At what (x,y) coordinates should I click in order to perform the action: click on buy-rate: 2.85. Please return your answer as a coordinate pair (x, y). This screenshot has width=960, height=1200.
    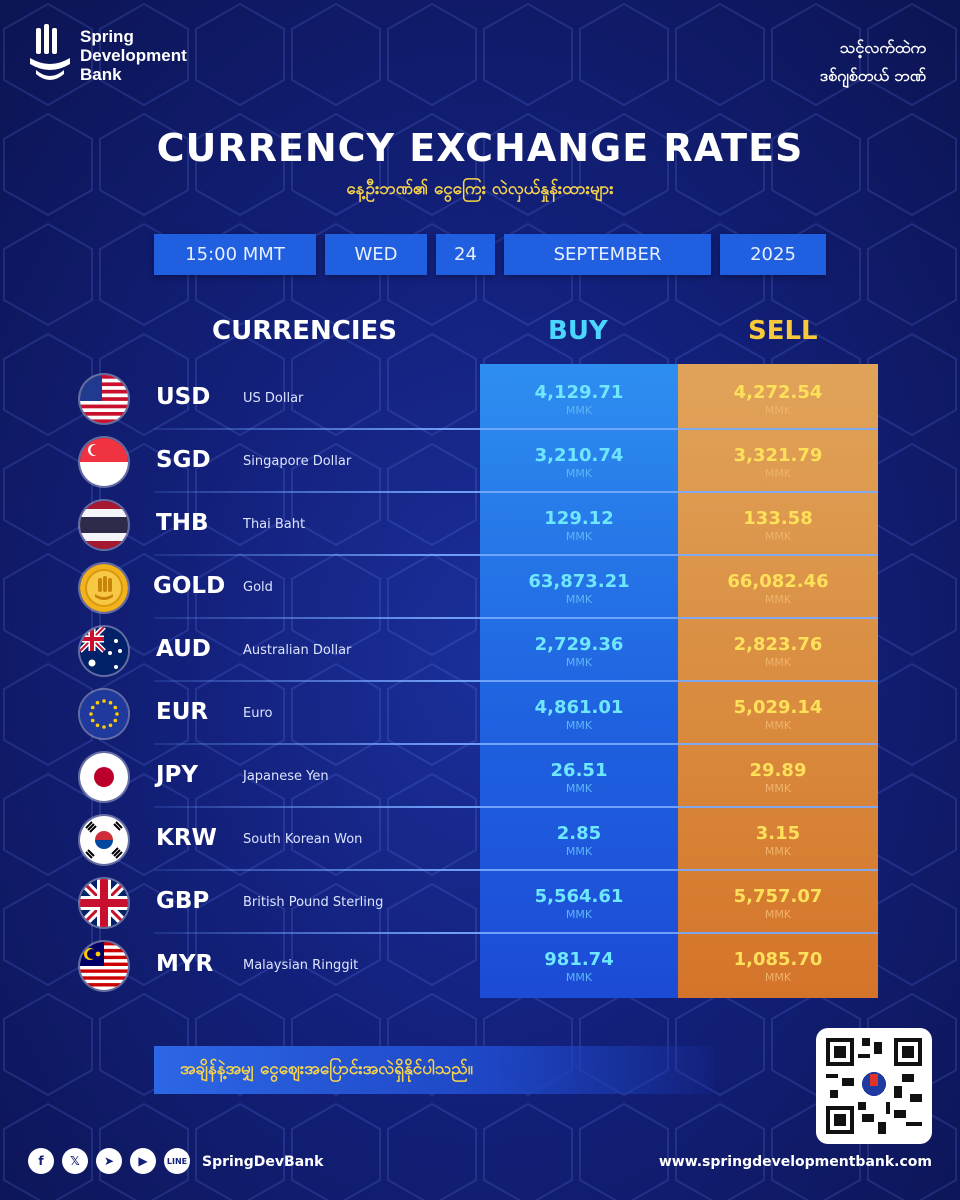
    Looking at the image, I should click on (579, 833).